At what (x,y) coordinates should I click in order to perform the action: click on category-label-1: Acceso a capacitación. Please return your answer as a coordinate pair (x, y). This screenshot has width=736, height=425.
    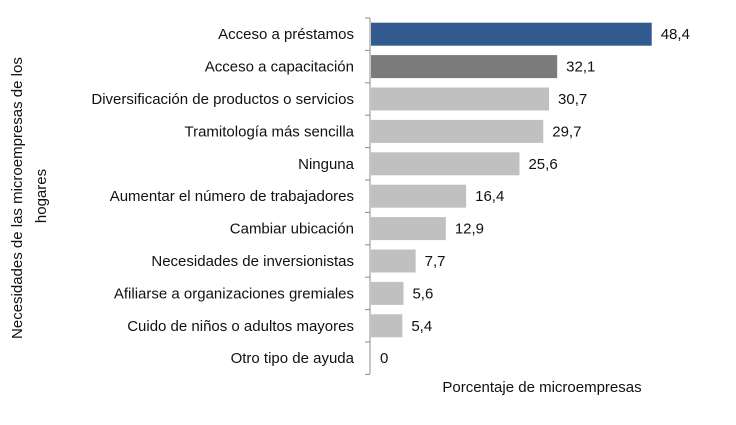
    Looking at the image, I should click on (279, 67).